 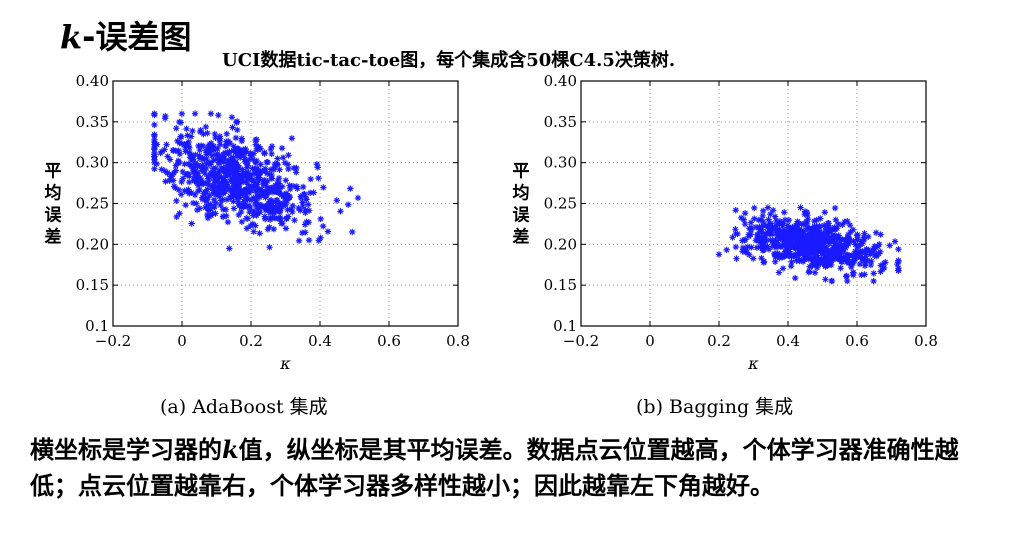 I want to click on data-points, so click(x=256, y=181).